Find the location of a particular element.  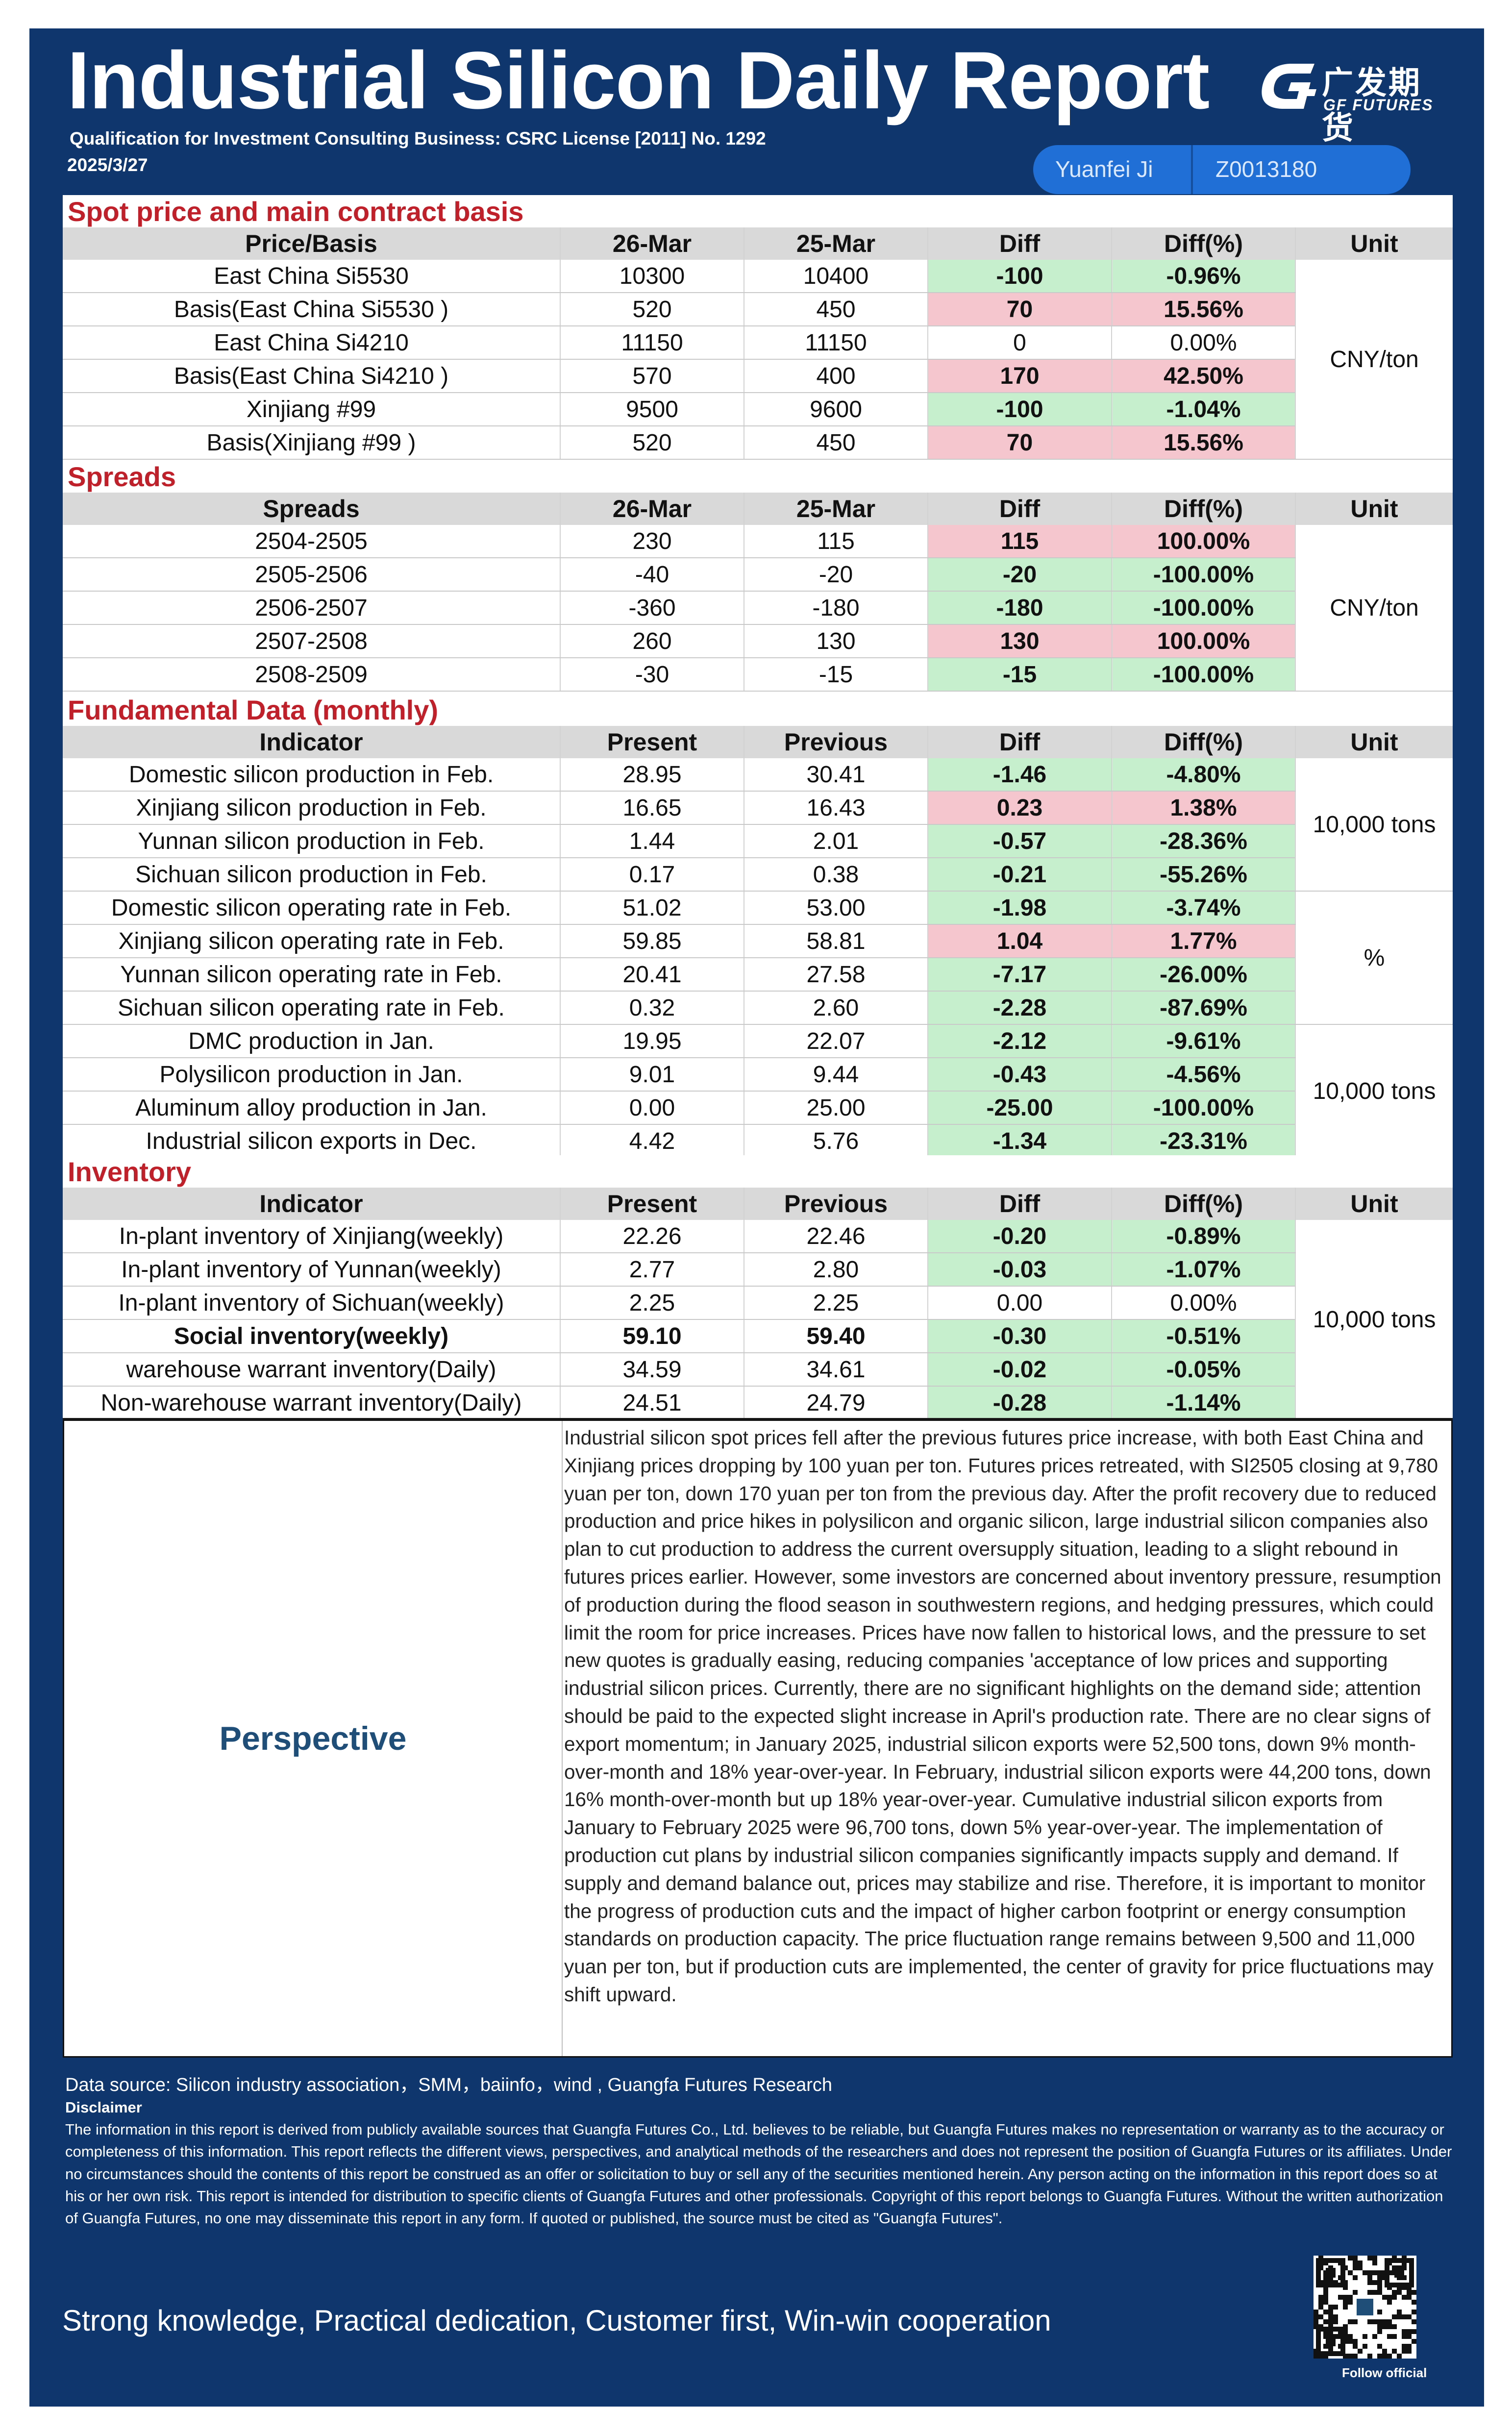

value-diff-pct: 100.00% is located at coordinates (1203, 541).